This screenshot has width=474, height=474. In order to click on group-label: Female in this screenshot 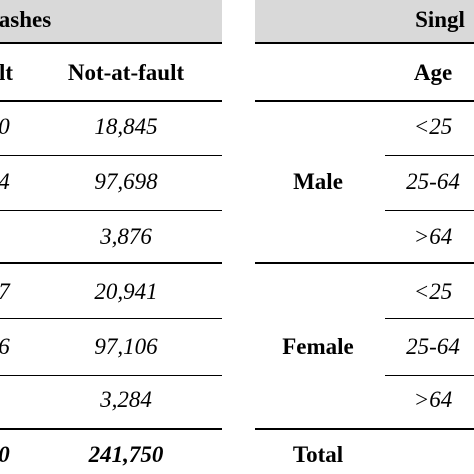, I will do `click(318, 346)`.